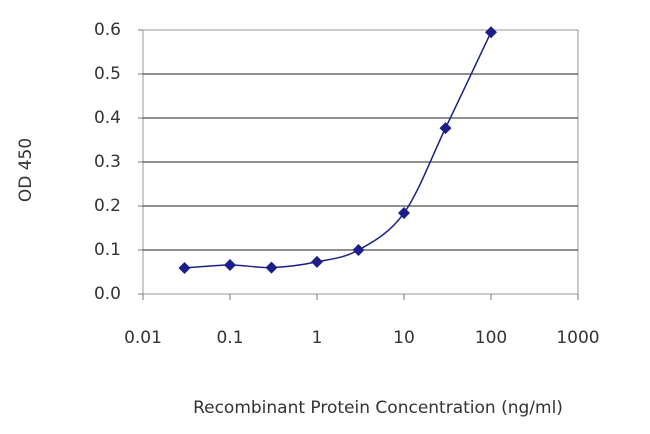 The image size is (650, 434). Describe the element at coordinates (107, 162) in the screenshot. I see `y-tick-label: 0.3` at that location.